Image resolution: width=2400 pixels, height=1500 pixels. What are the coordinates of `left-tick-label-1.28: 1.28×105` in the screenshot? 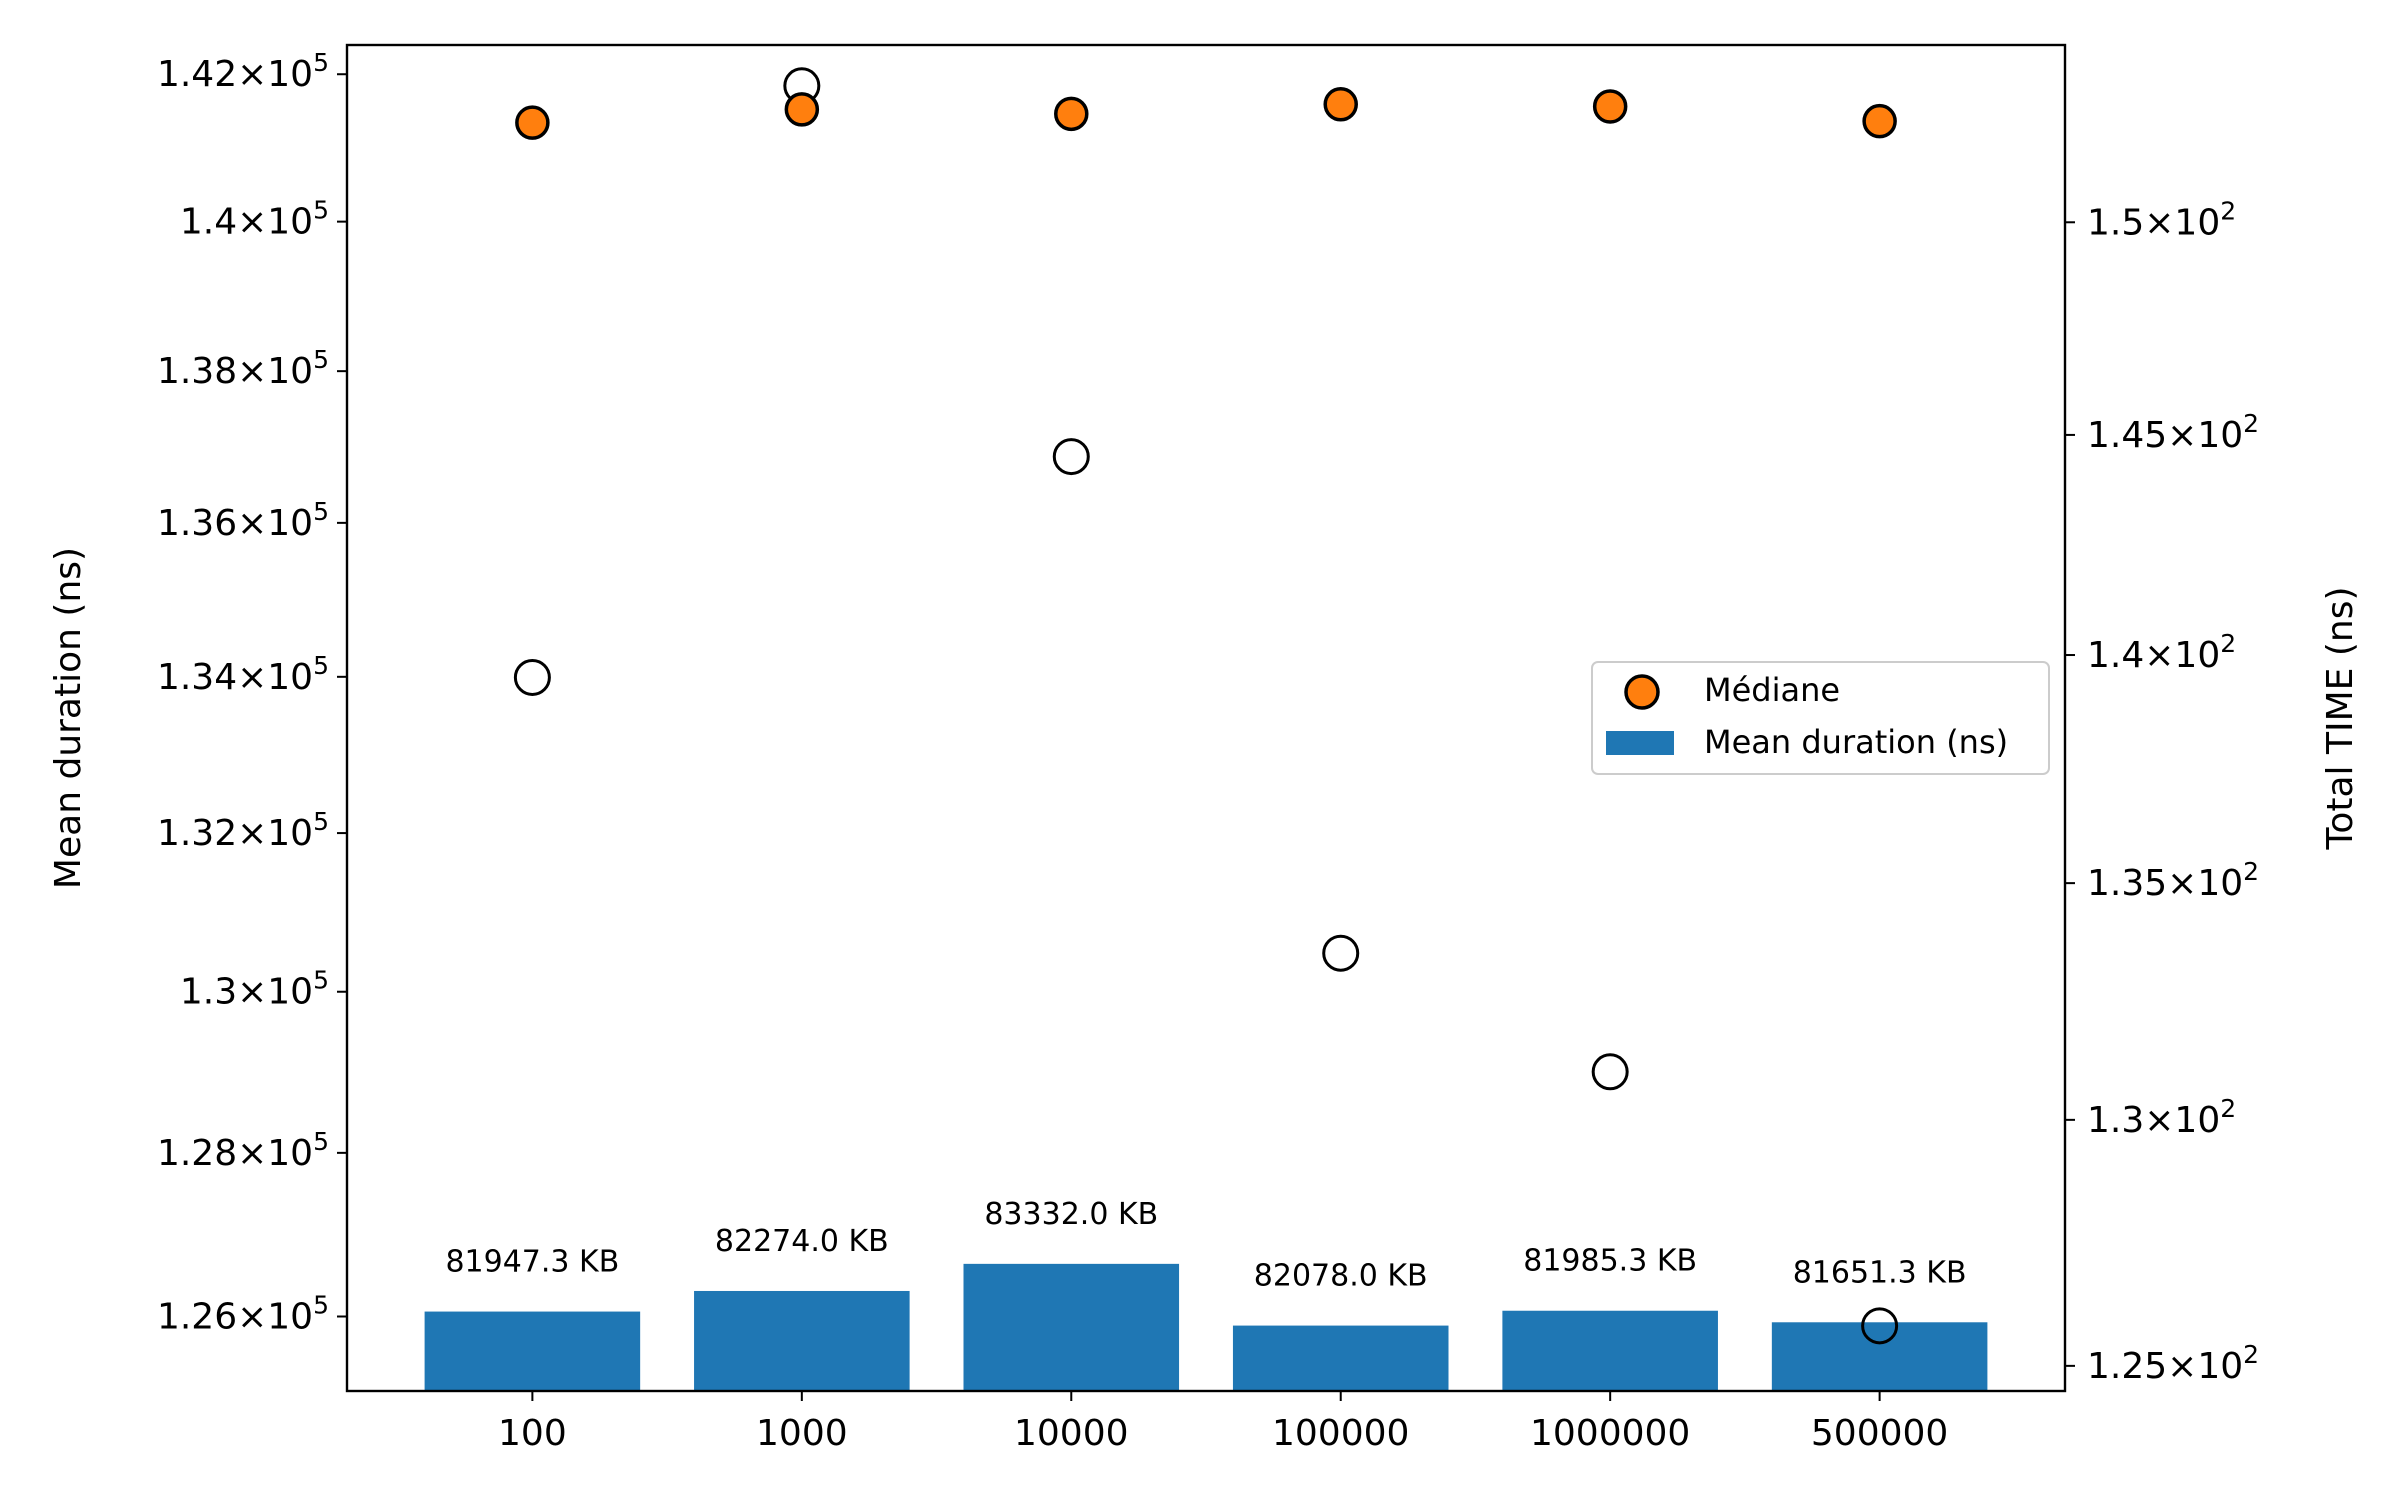 It's located at (243, 1150).